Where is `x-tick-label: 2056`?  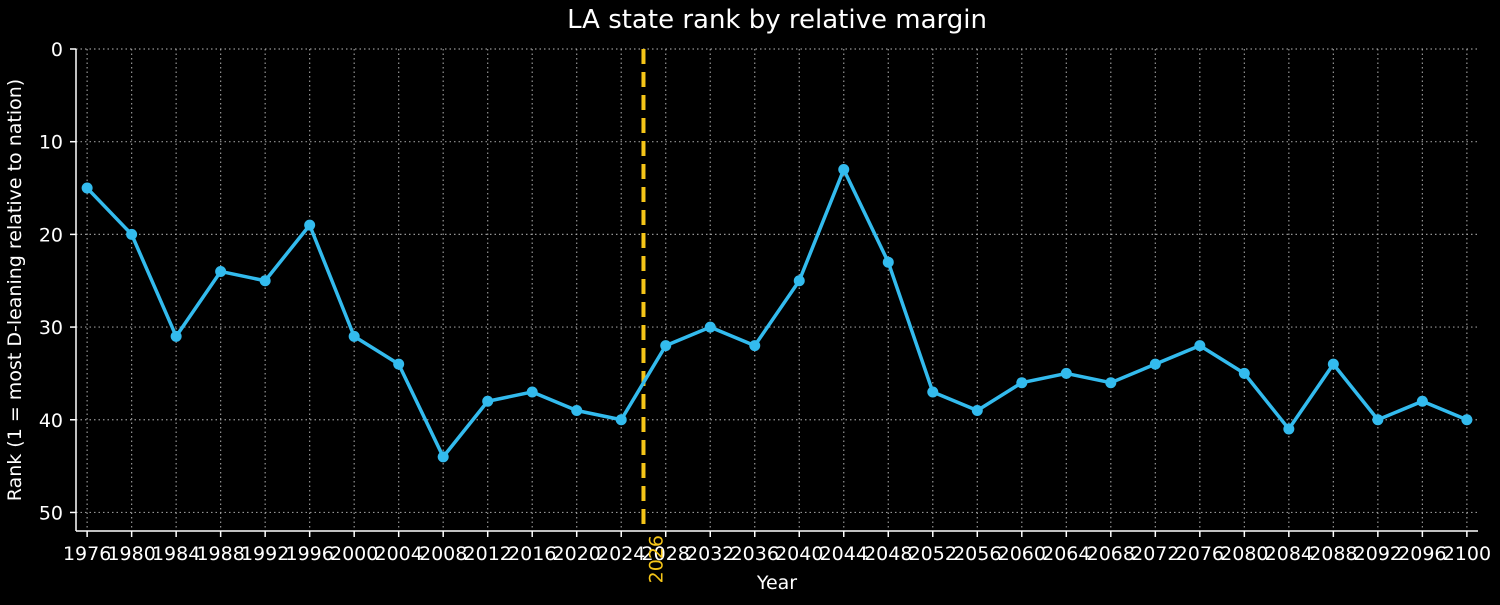
x-tick-label: 2056 is located at coordinates (977, 554).